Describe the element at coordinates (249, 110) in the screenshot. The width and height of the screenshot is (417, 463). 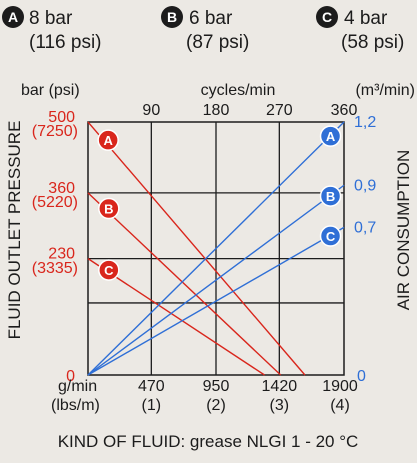
I see `top-axis-ticks: 90 180 270 360` at that location.